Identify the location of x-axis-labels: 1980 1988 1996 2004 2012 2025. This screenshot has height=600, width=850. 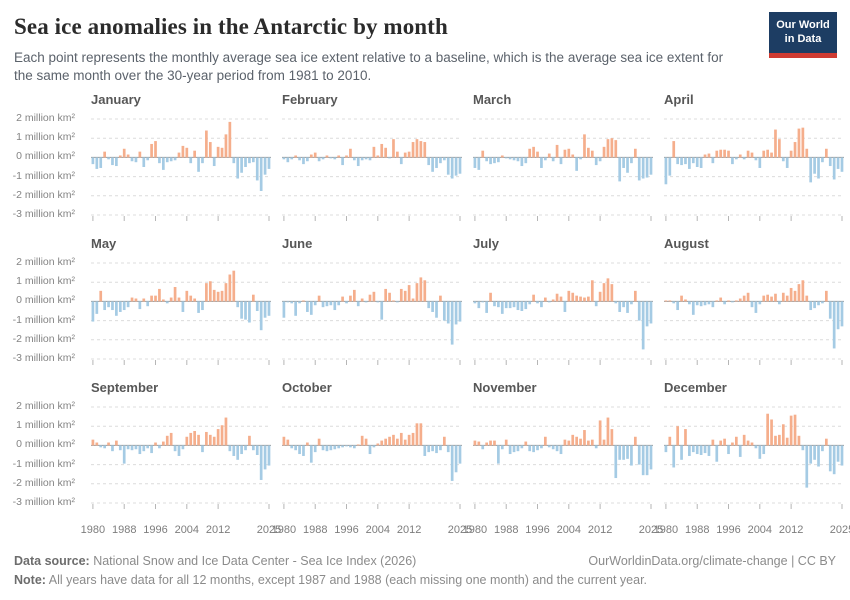
(181, 532).